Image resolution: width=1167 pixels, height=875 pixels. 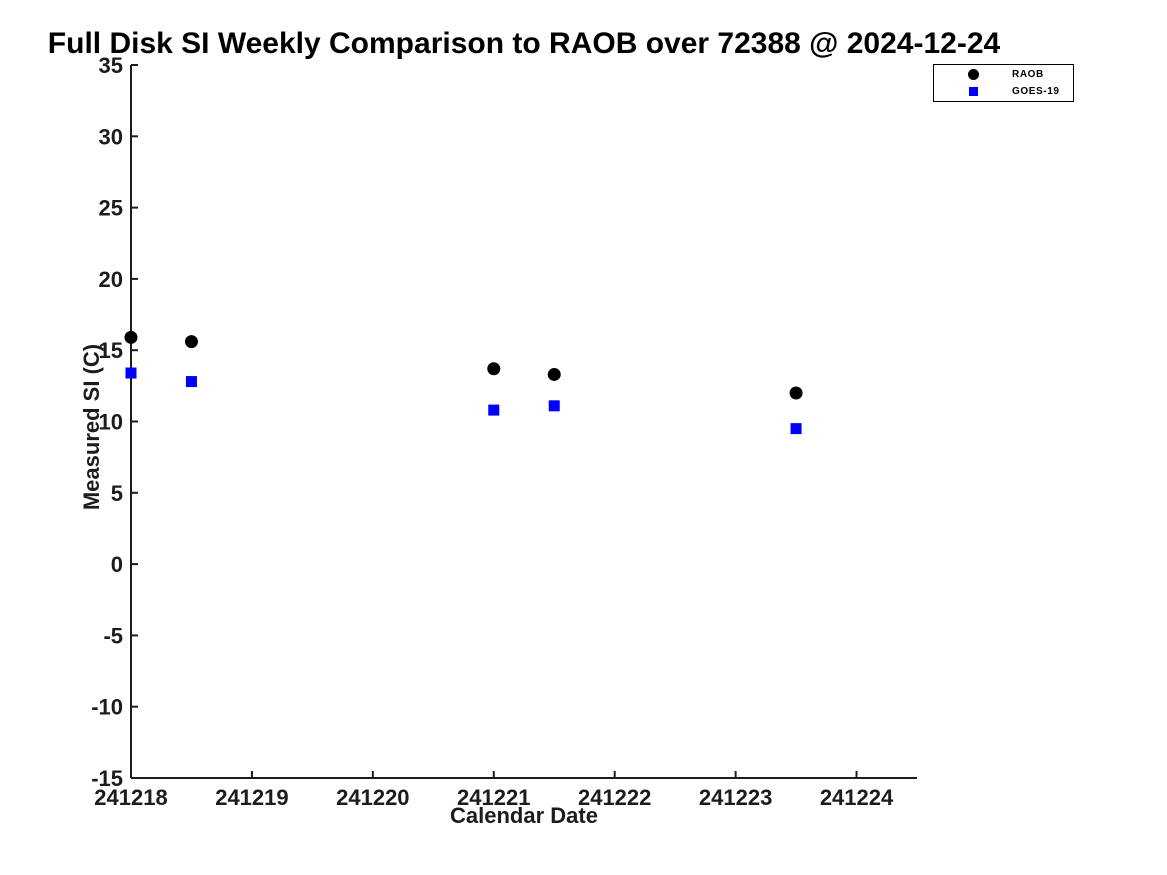 What do you see at coordinates (91, 427) in the screenshot?
I see `y-axis-label: Measured SI (C)` at bounding box center [91, 427].